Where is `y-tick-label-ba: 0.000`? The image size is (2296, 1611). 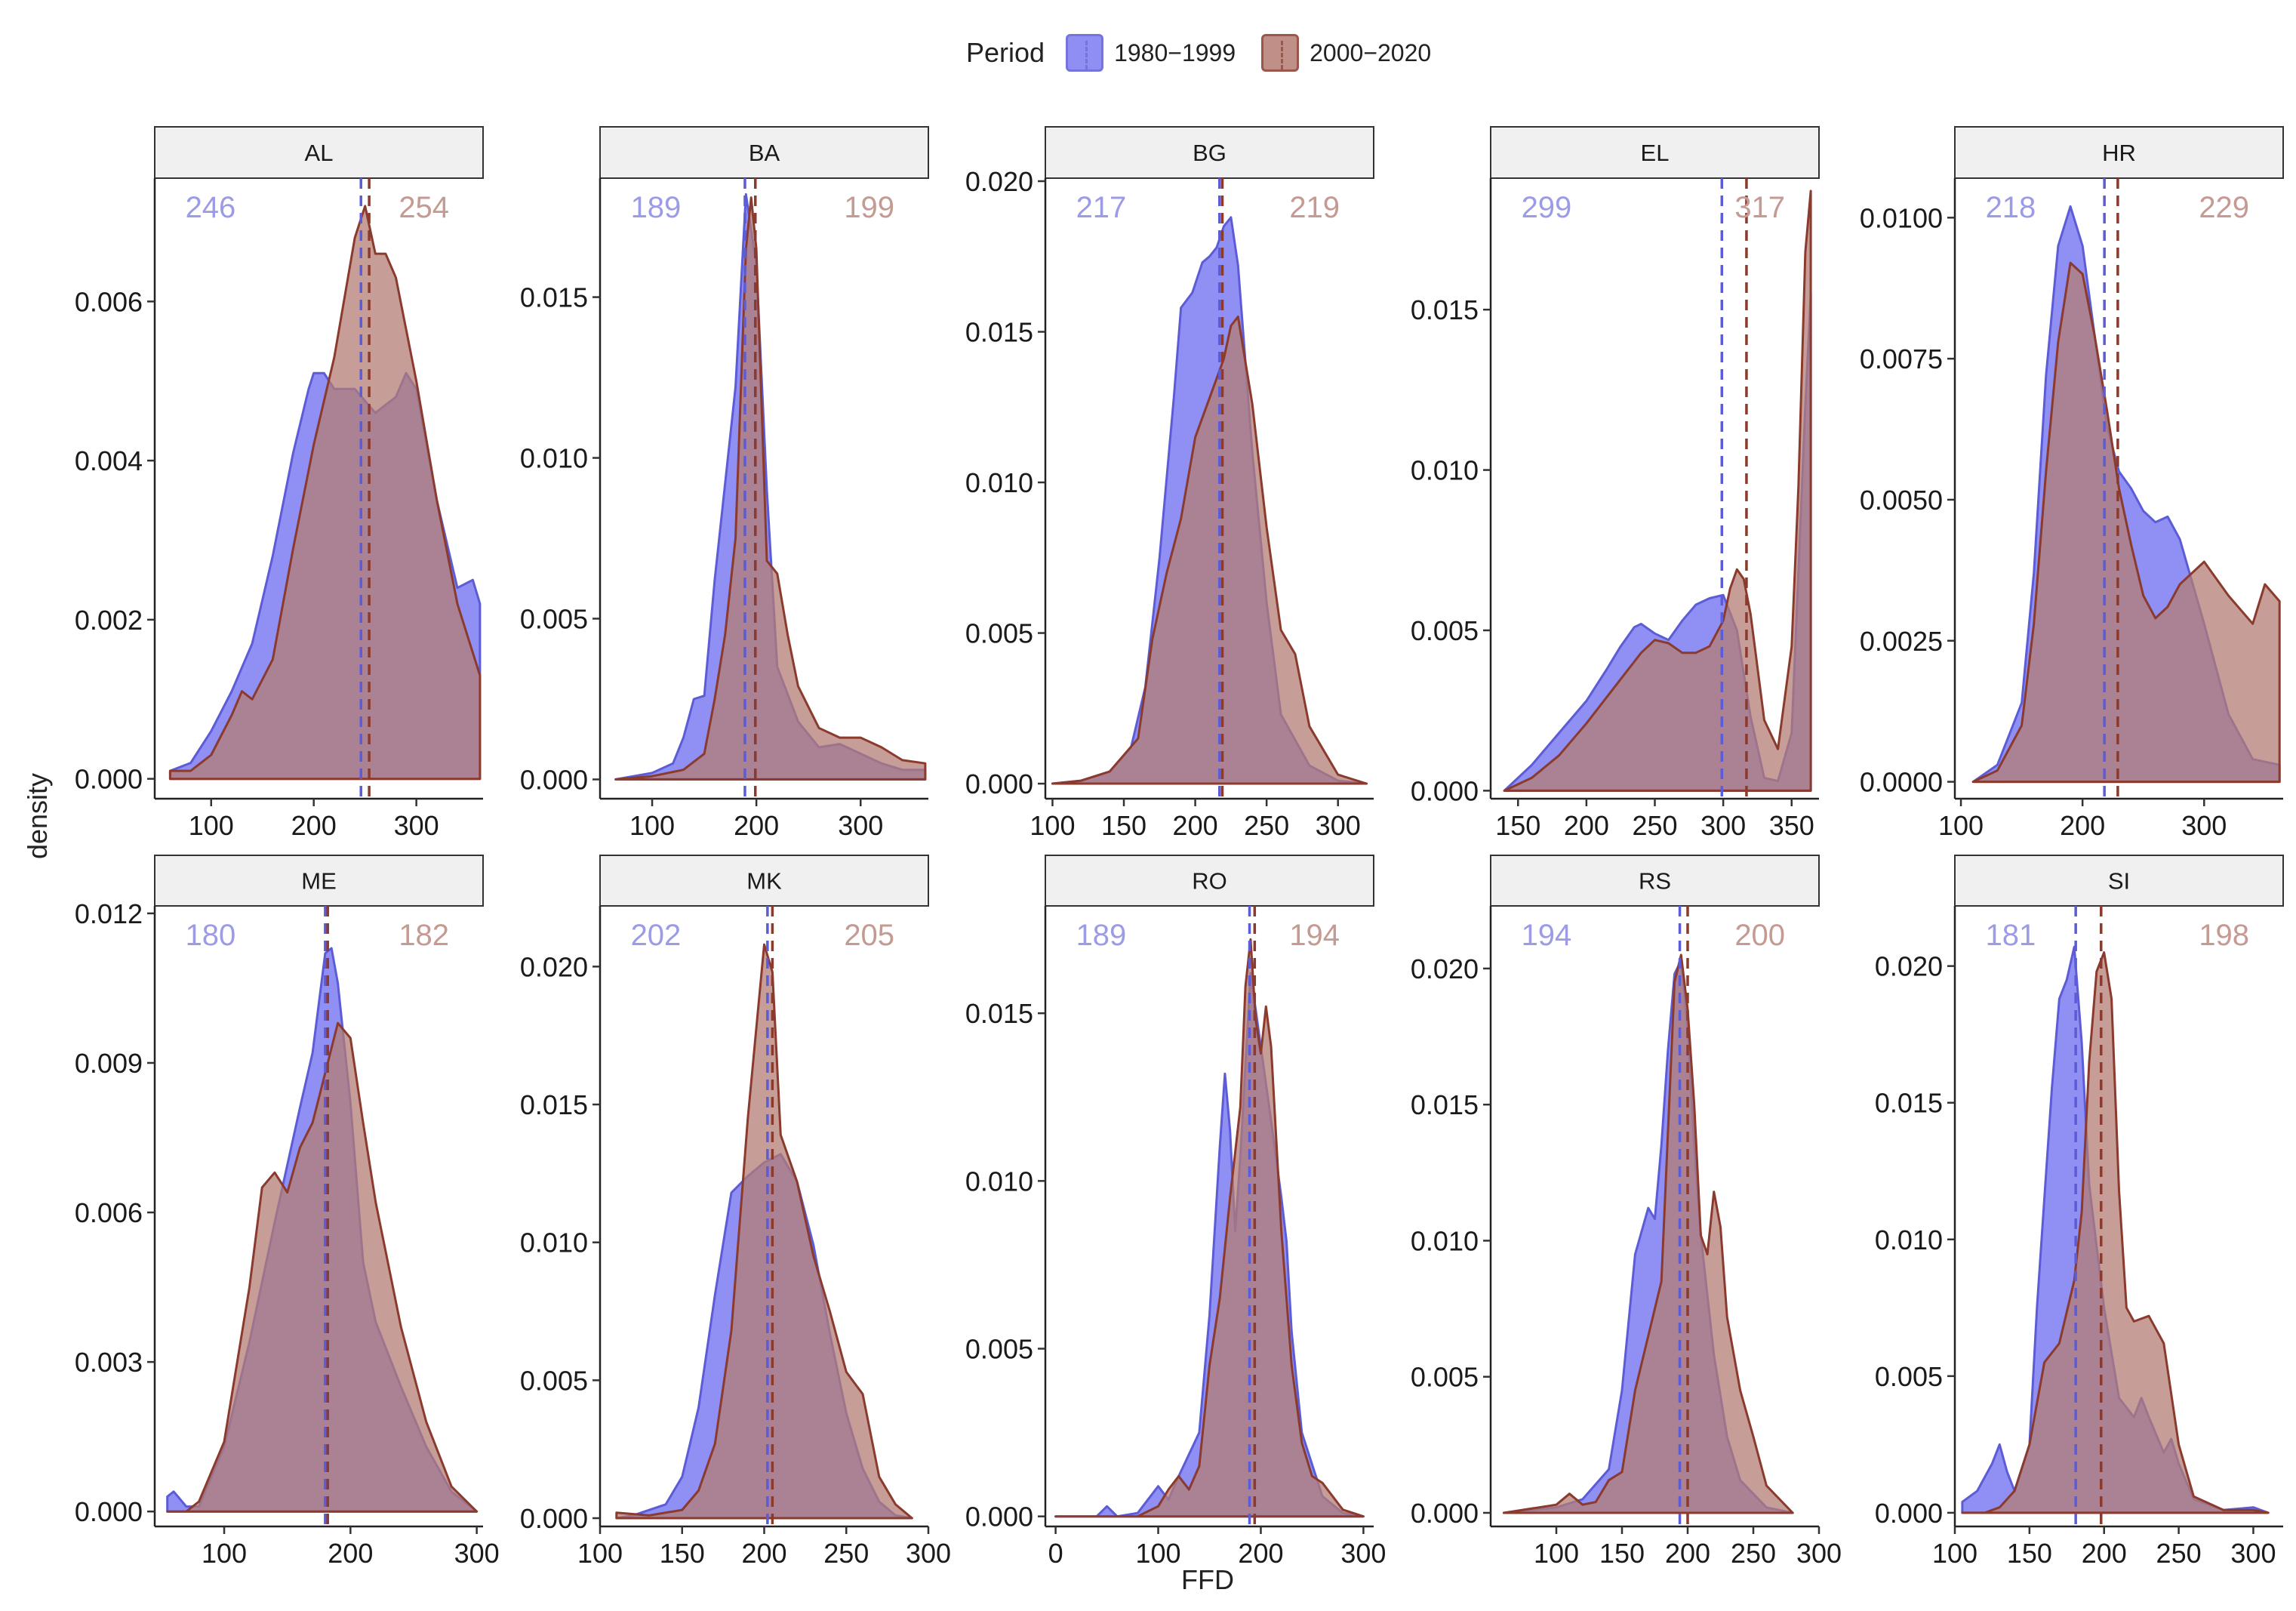
y-tick-label-ba: 0.000 is located at coordinates (554, 780).